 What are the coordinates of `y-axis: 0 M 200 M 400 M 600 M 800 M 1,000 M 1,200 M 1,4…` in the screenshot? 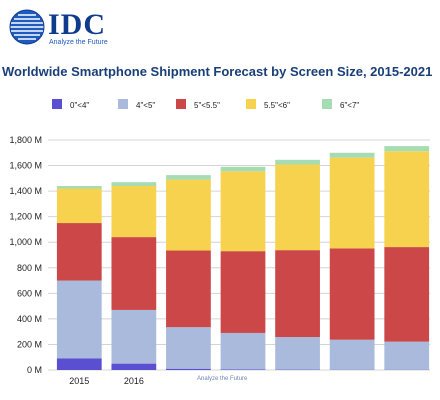 It's located at (25, 255).